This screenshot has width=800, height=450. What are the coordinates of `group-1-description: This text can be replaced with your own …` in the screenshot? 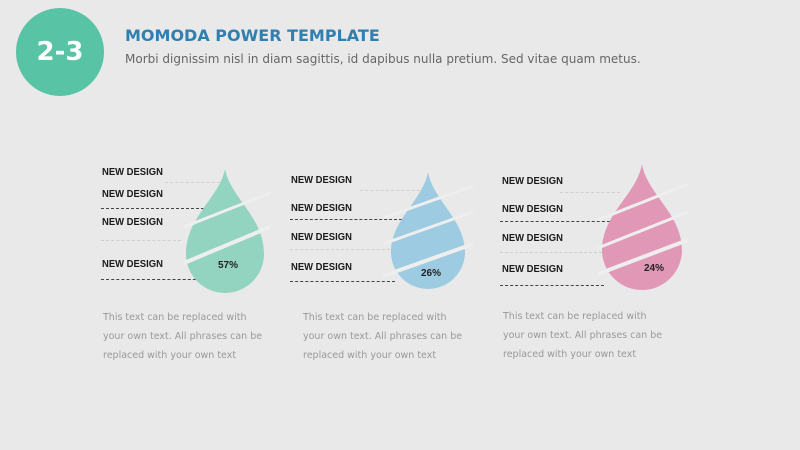 It's located at (190, 336).